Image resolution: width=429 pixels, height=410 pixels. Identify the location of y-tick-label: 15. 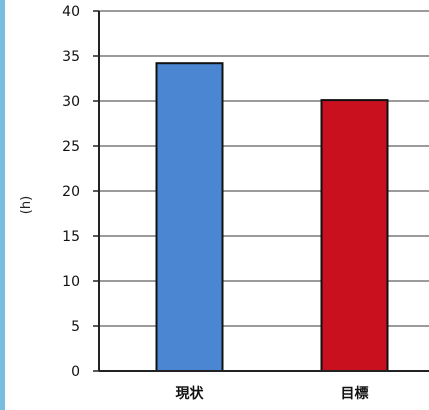
(71, 237).